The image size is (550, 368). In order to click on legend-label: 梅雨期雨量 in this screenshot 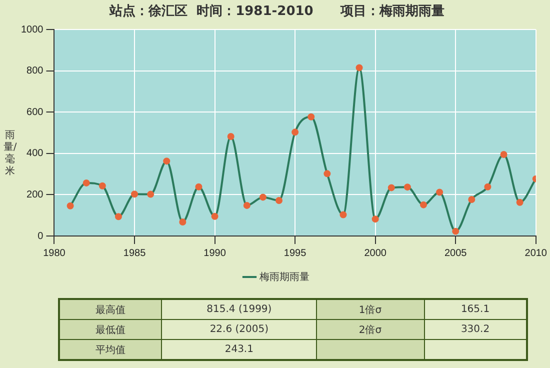, I will do `click(284, 276)`.